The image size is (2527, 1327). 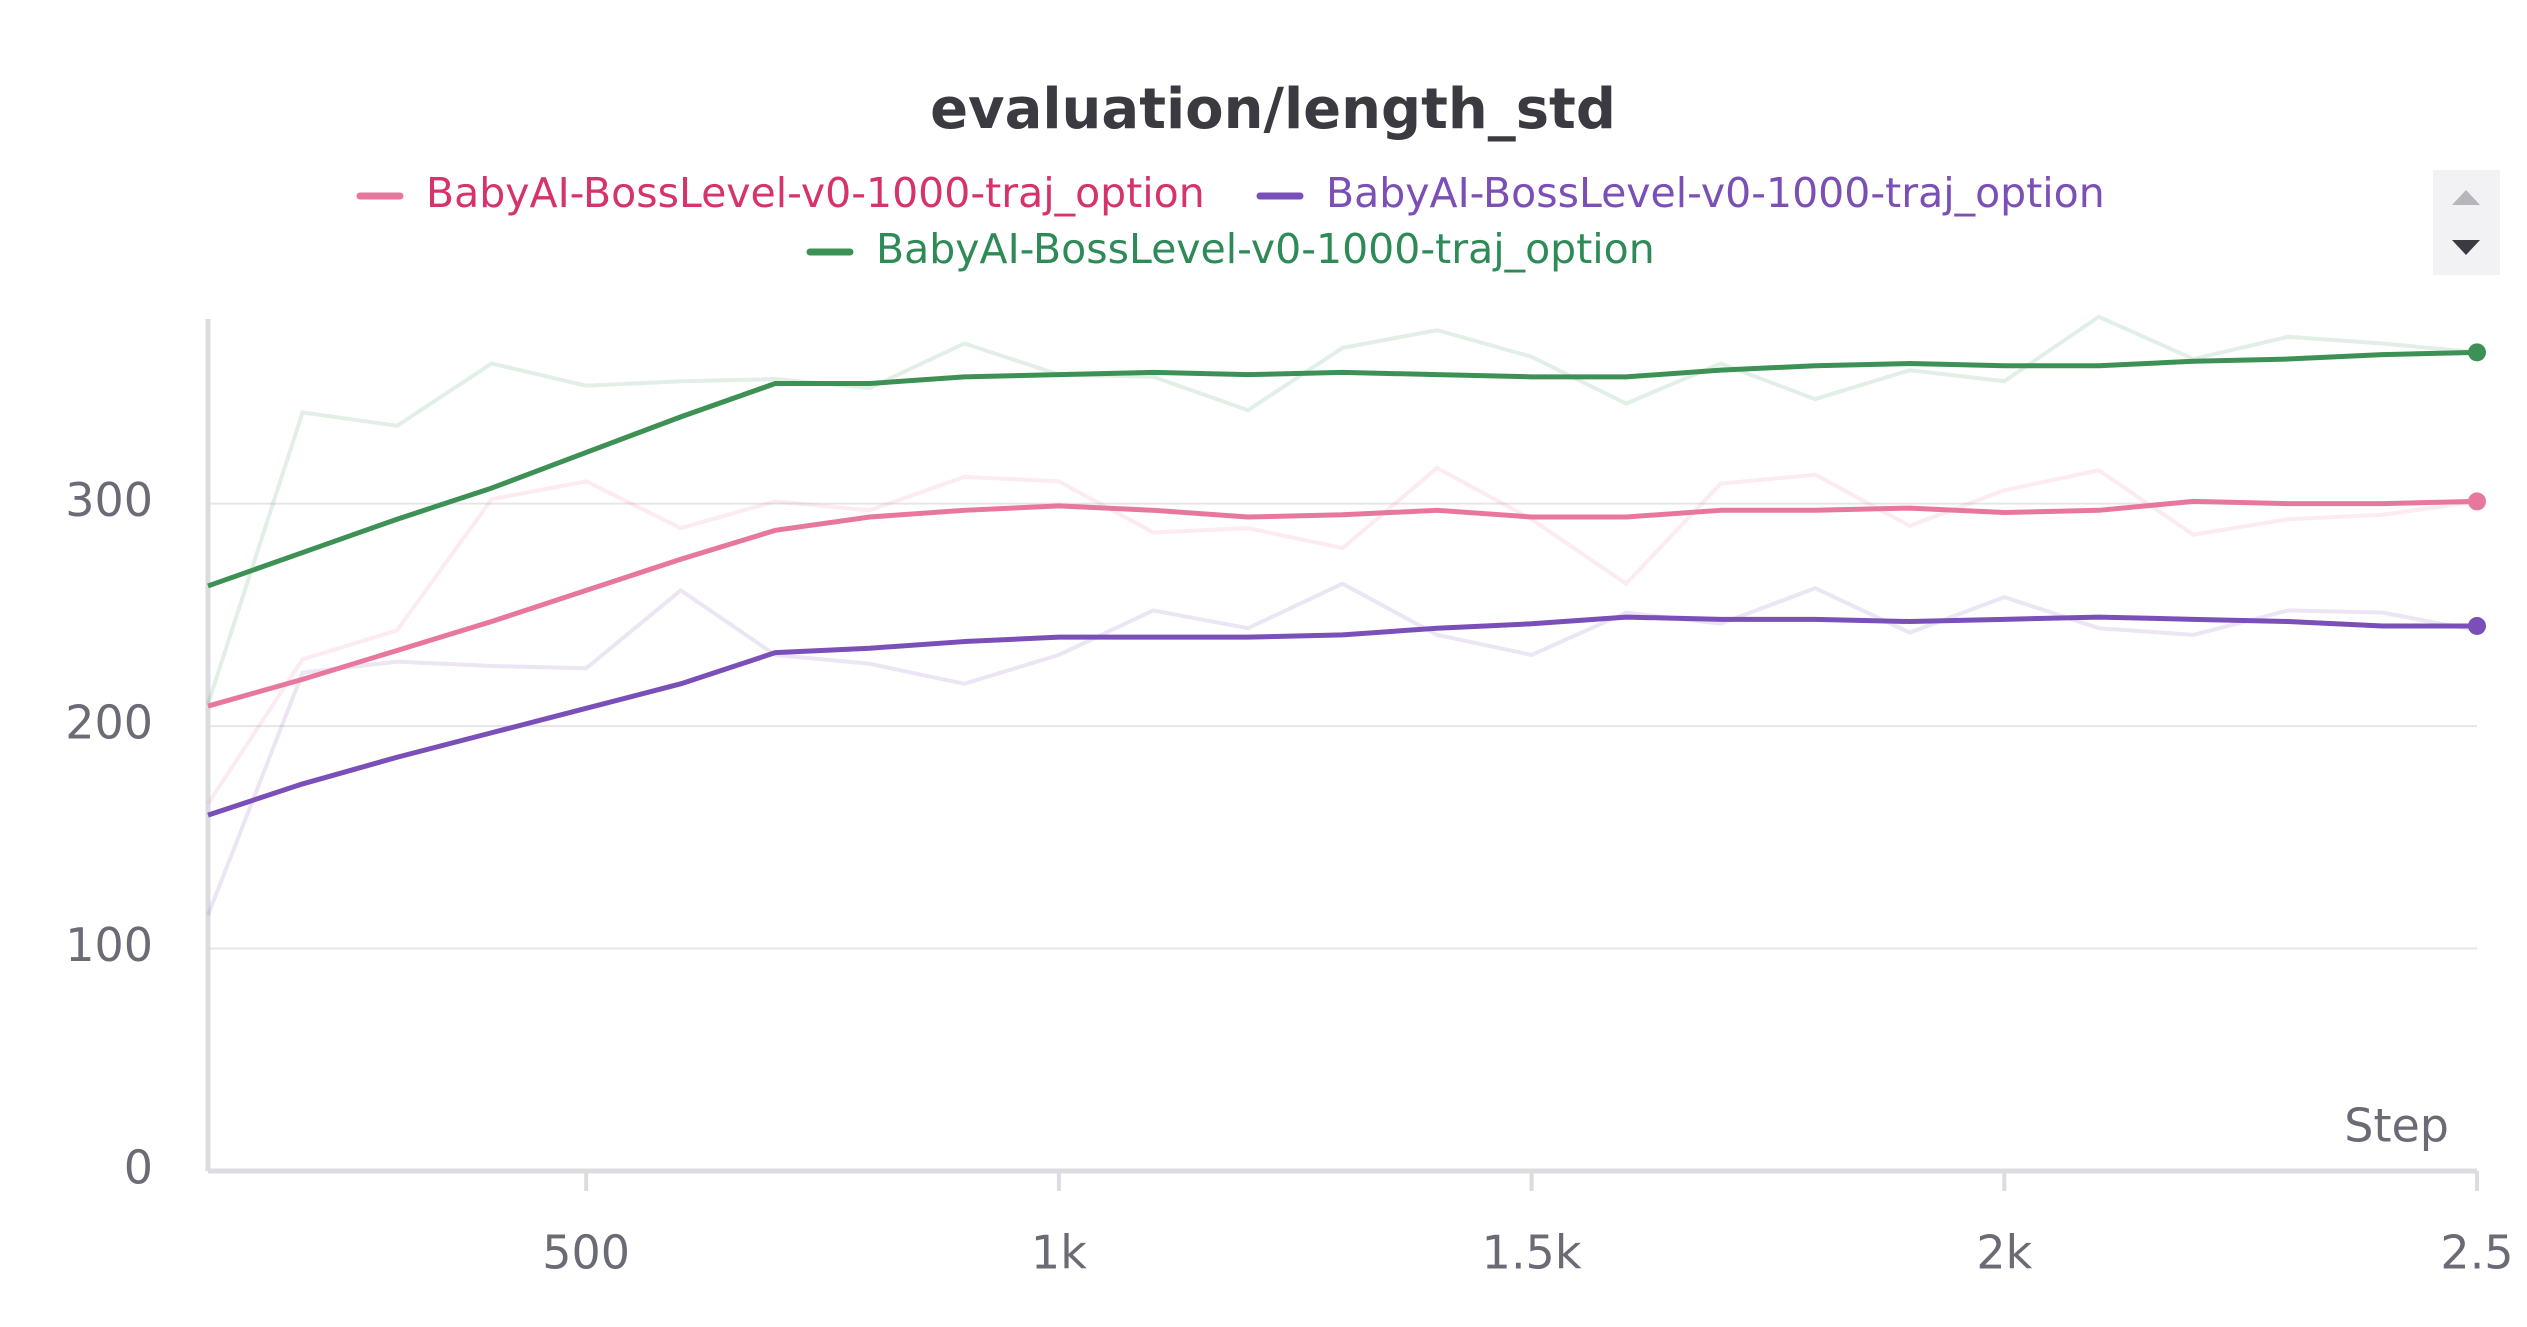 I want to click on y-tick-label: 0, so click(x=138, y=1168).